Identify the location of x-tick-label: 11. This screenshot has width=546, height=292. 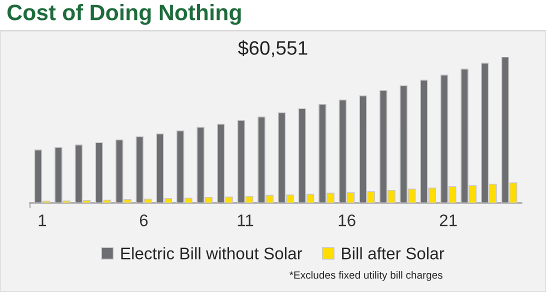
(246, 220).